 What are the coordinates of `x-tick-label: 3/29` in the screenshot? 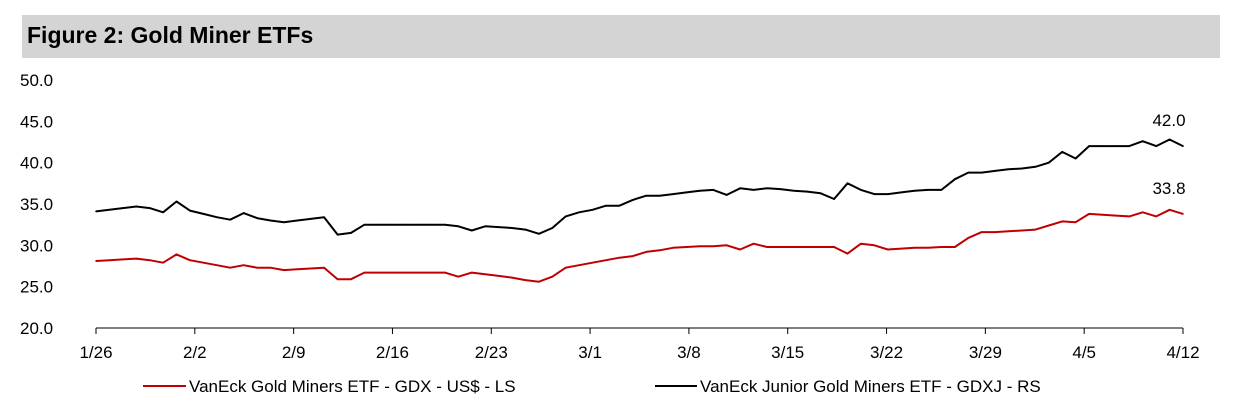 It's located at (985, 352).